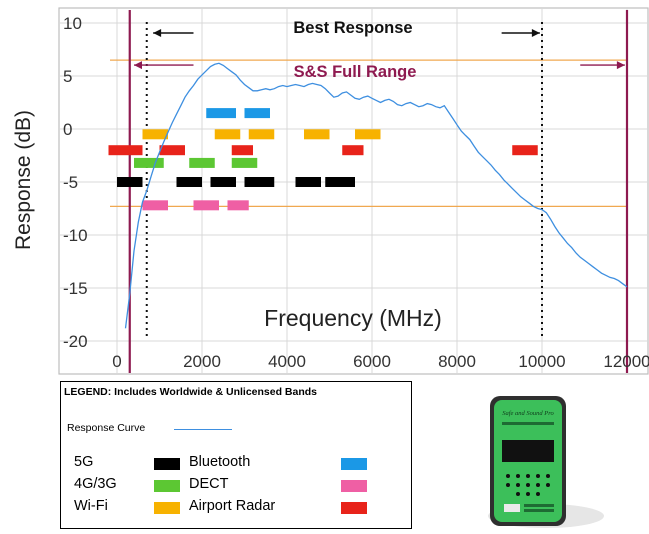 The width and height of the screenshot is (649, 534). I want to click on y-tick-label-0: 10, so click(72, 23).